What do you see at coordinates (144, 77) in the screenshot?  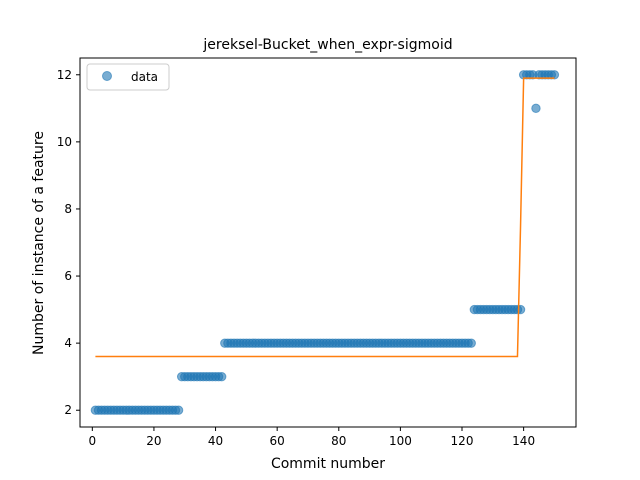 I see `legend-label-data: data` at bounding box center [144, 77].